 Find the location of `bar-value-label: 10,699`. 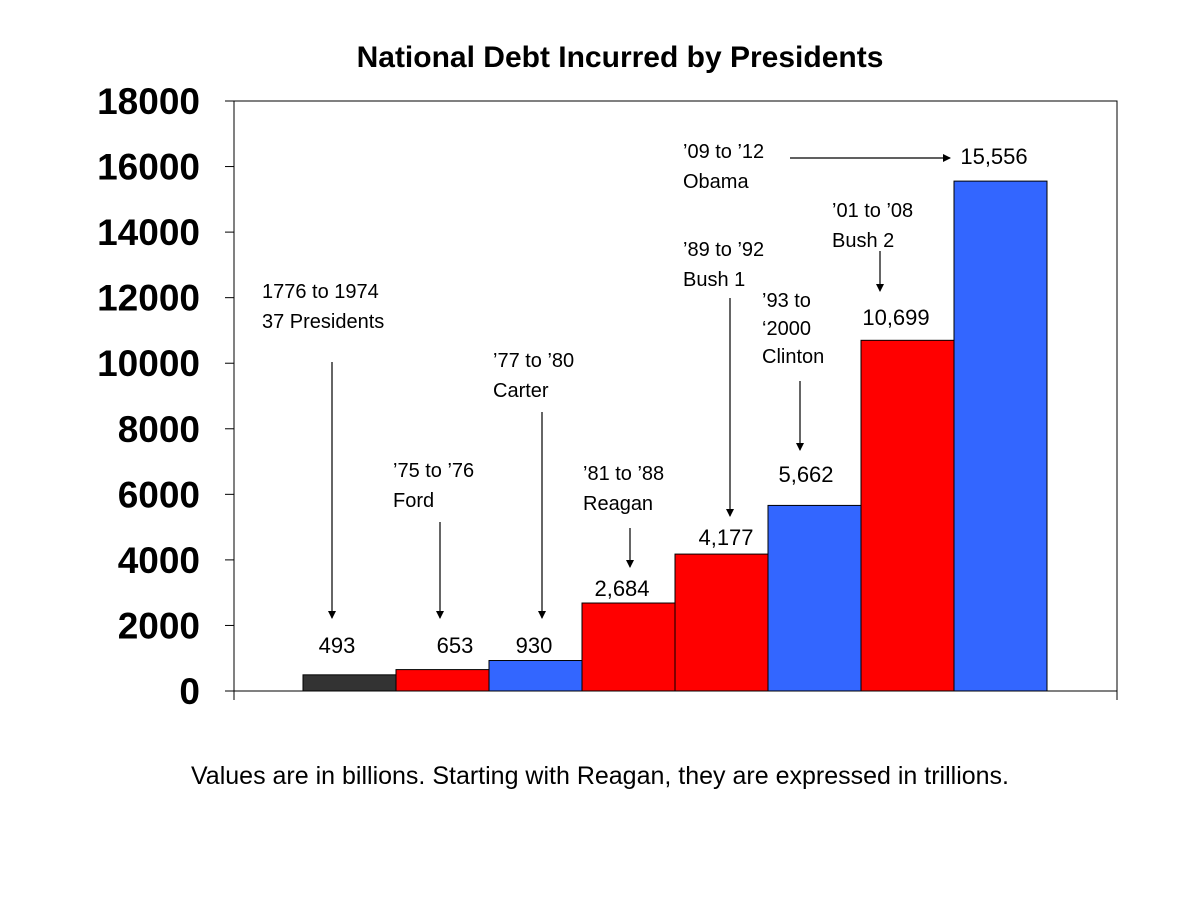

bar-value-label: 10,699 is located at coordinates (895, 317).